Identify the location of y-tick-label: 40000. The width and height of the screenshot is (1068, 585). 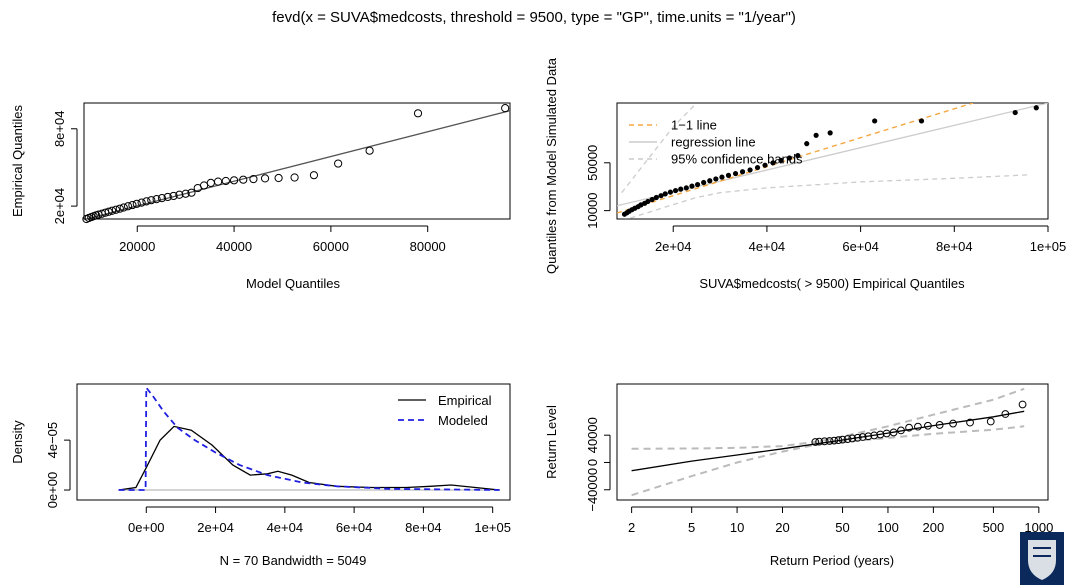
(592, 435).